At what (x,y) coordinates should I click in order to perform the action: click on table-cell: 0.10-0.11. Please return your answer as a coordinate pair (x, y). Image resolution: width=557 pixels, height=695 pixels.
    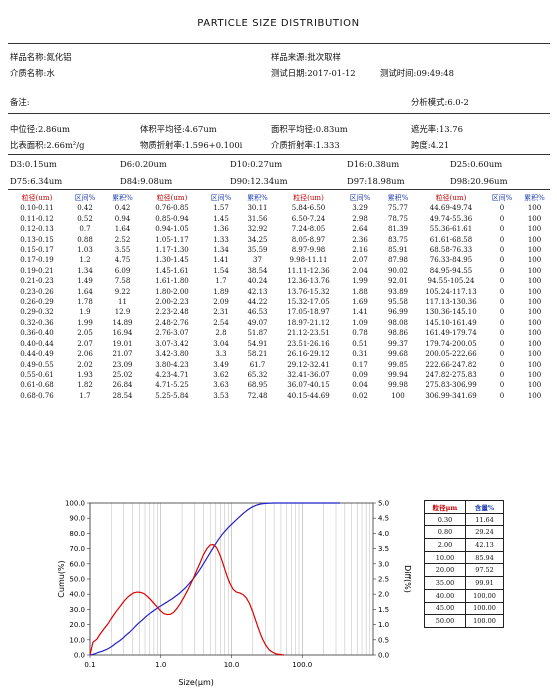
    Looking at the image, I should click on (37, 208).